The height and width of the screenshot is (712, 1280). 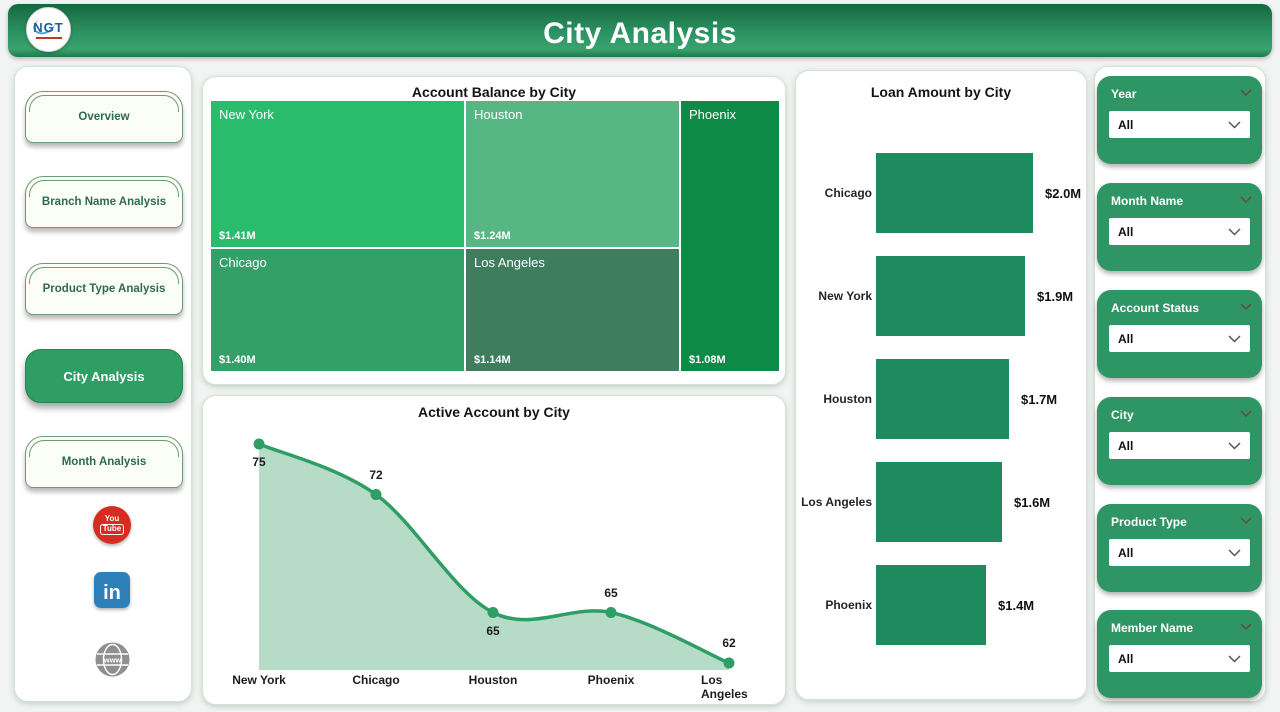 What do you see at coordinates (337, 310) in the screenshot?
I see `treemap-tile-chicago: Chicago $1.40M` at bounding box center [337, 310].